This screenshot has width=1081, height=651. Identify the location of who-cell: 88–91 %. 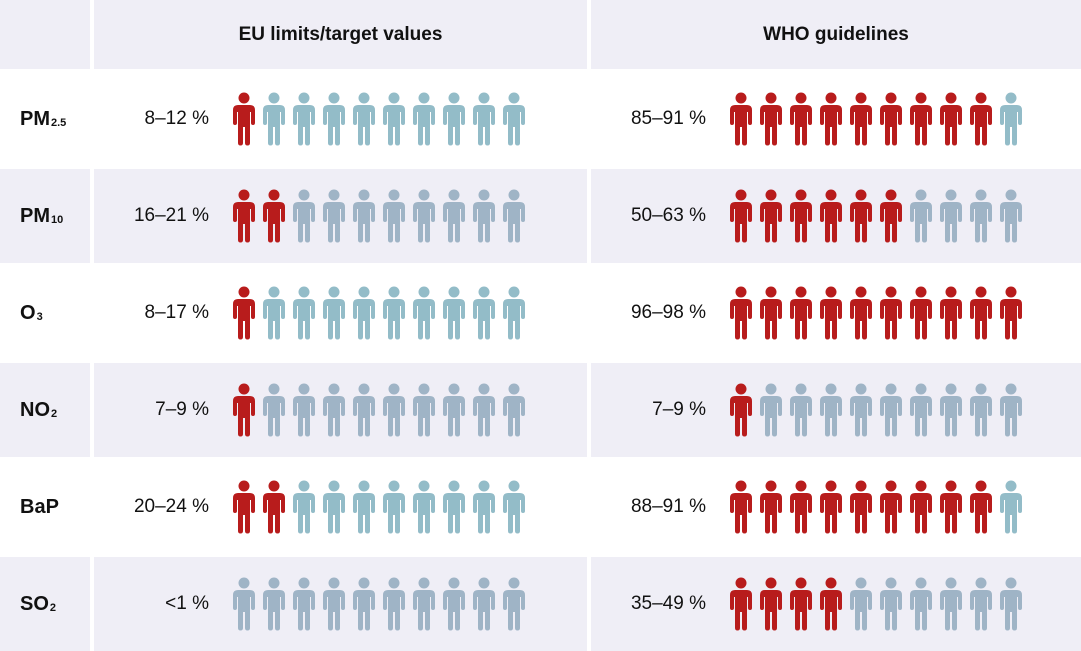
(836, 507).